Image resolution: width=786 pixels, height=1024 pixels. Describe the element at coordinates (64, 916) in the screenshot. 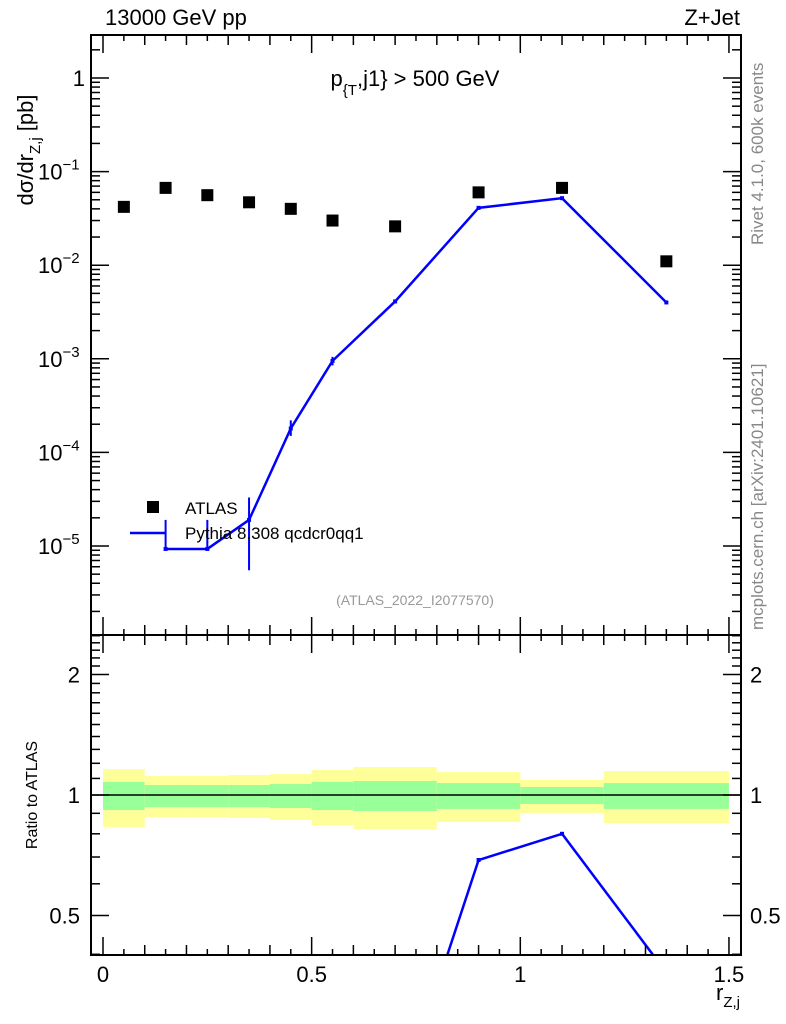

I see `ratio-y-tick-label-left: 0.5` at that location.